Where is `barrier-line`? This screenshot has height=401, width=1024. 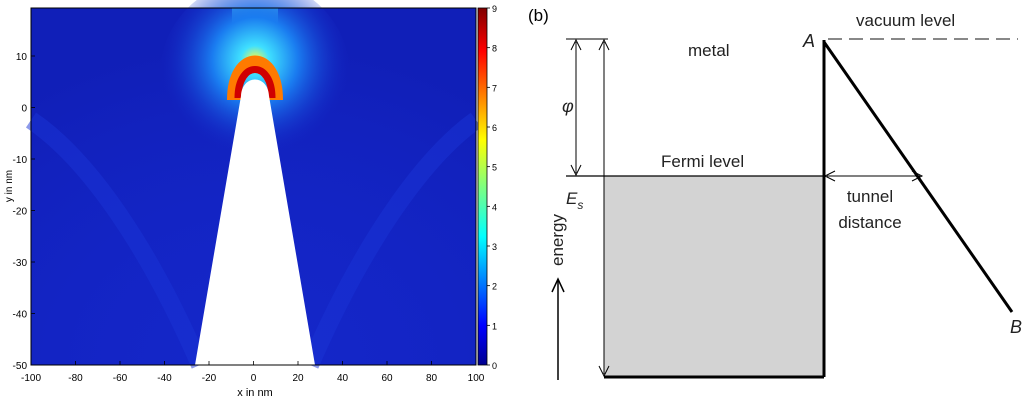
barrier-line is located at coordinates (918, 177).